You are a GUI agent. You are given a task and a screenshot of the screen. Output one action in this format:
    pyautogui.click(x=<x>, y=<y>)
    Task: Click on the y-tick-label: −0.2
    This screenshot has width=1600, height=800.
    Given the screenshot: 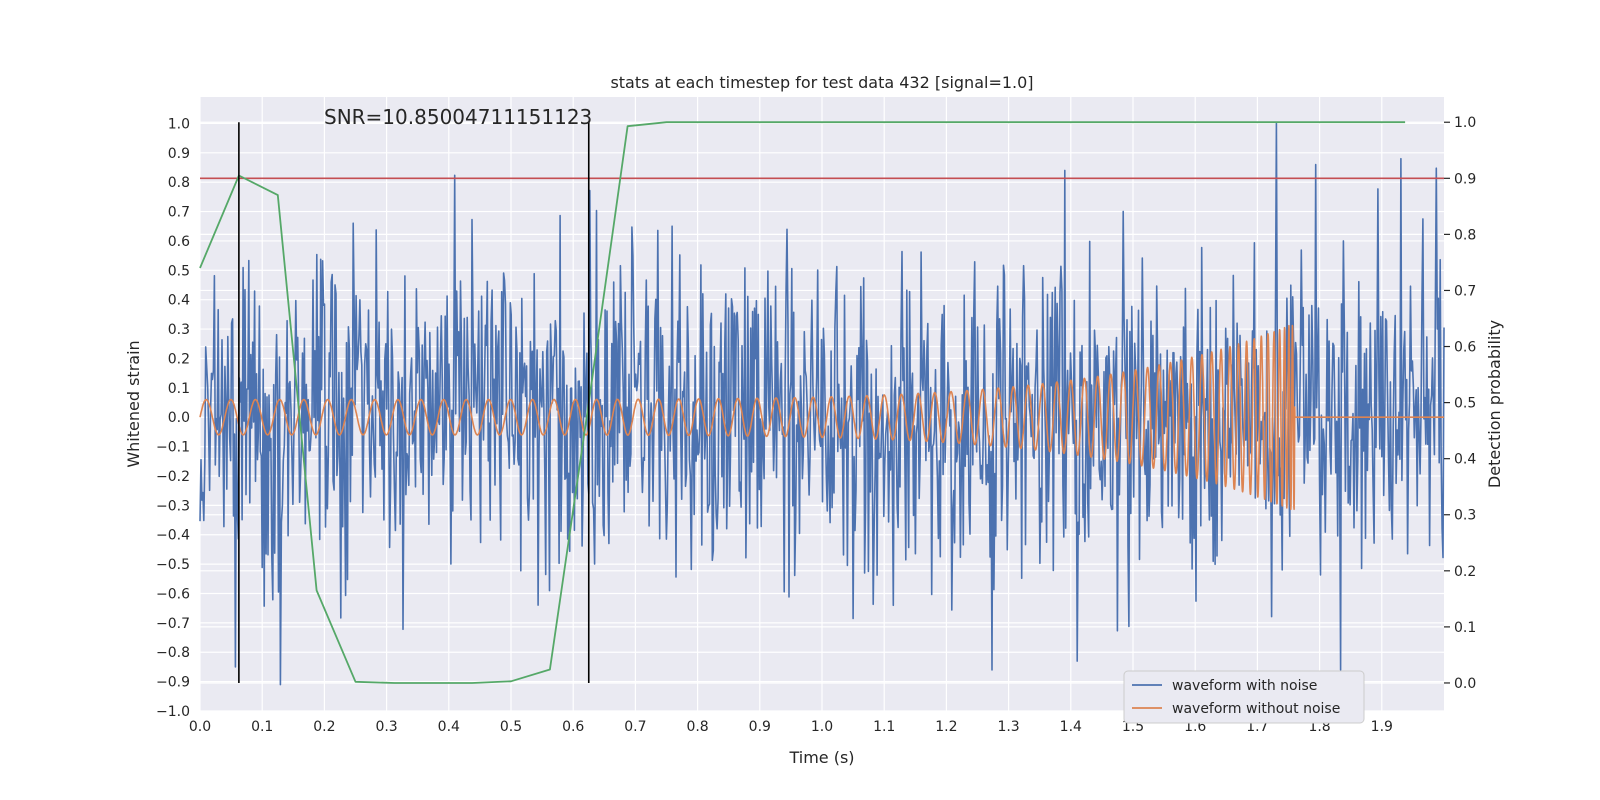 What is the action you would take?
    pyautogui.click(x=173, y=477)
    